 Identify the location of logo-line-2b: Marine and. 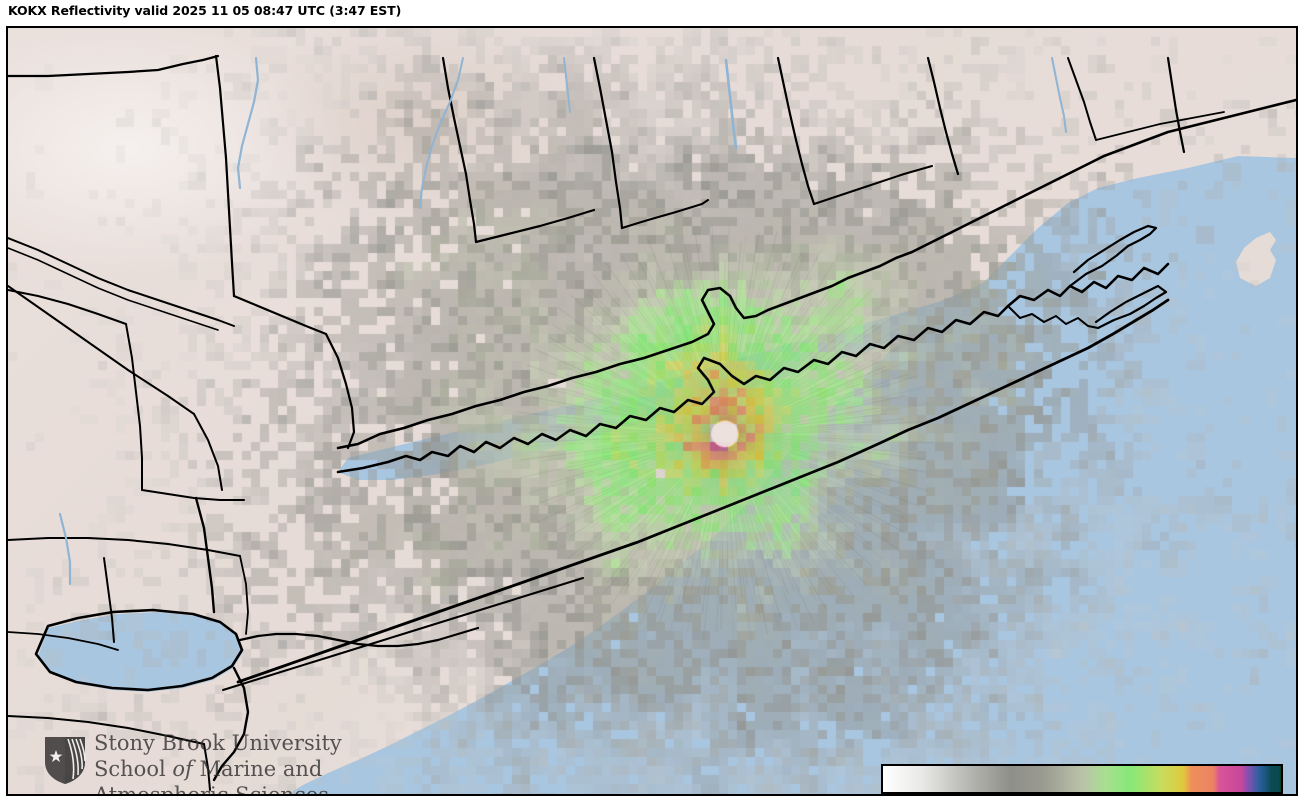
(257, 769).